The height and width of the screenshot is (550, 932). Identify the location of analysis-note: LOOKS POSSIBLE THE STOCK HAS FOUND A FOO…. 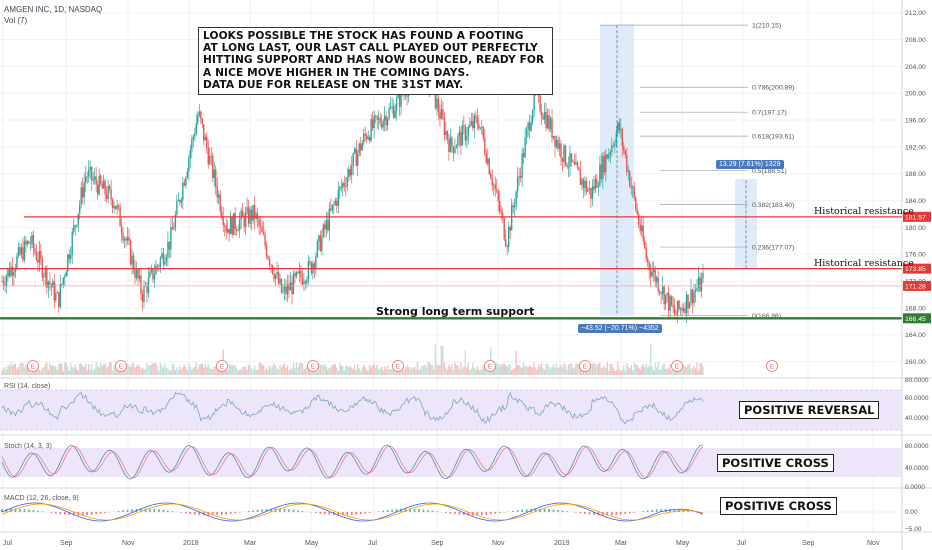
(375, 61).